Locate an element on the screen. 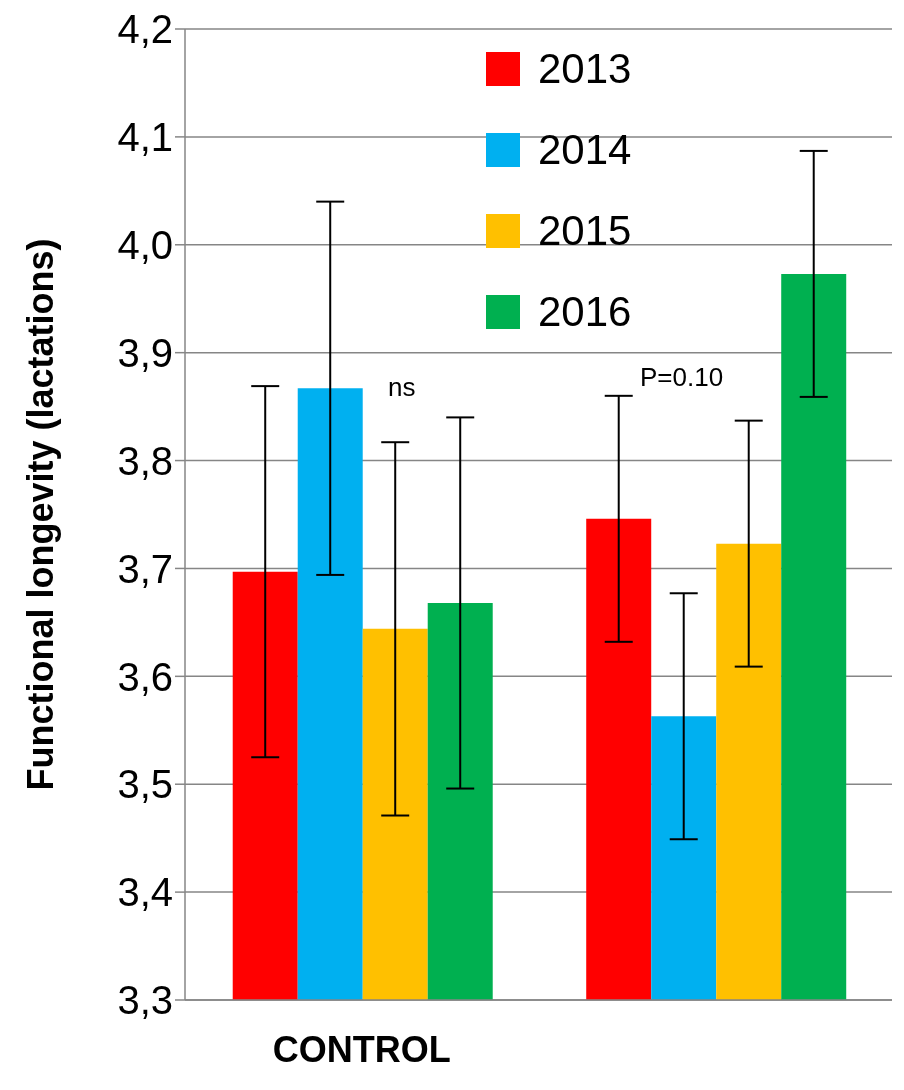 This screenshot has width=904, height=1090. y-tick-label: 4,1 is located at coordinates (145, 137).